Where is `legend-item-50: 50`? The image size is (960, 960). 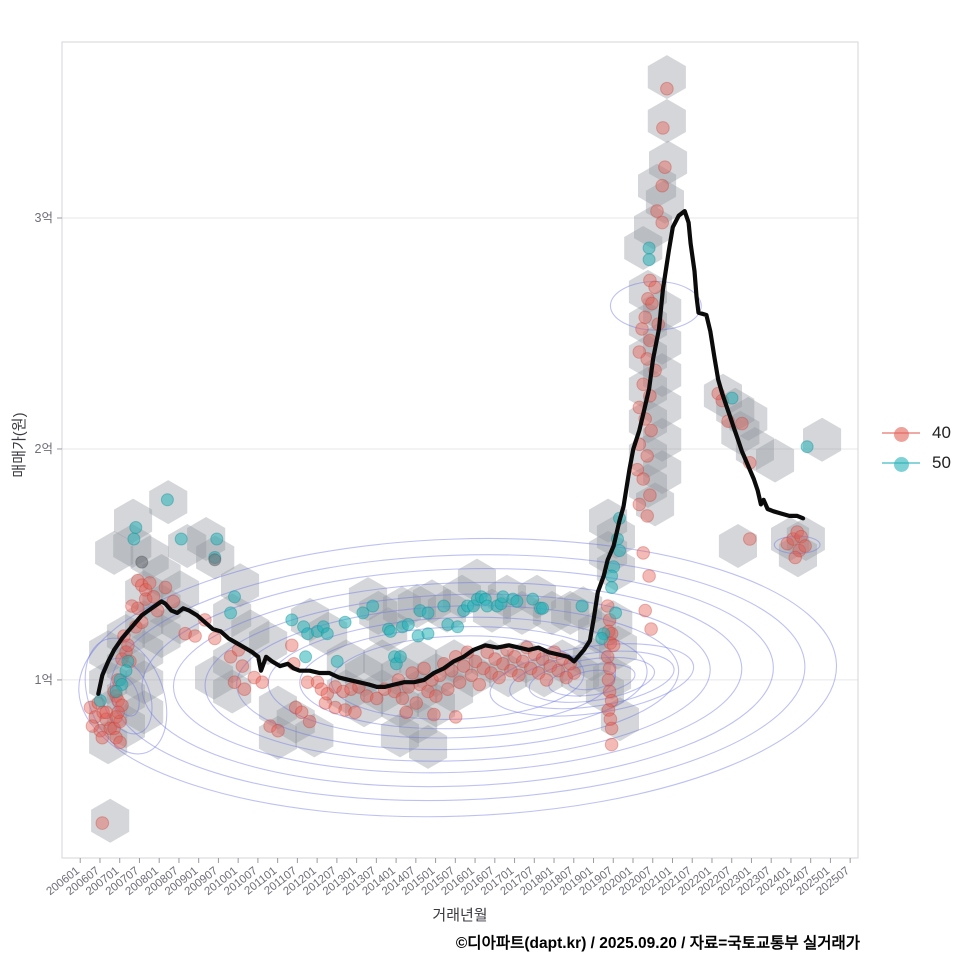
legend-item-50: 50 is located at coordinates (916, 463).